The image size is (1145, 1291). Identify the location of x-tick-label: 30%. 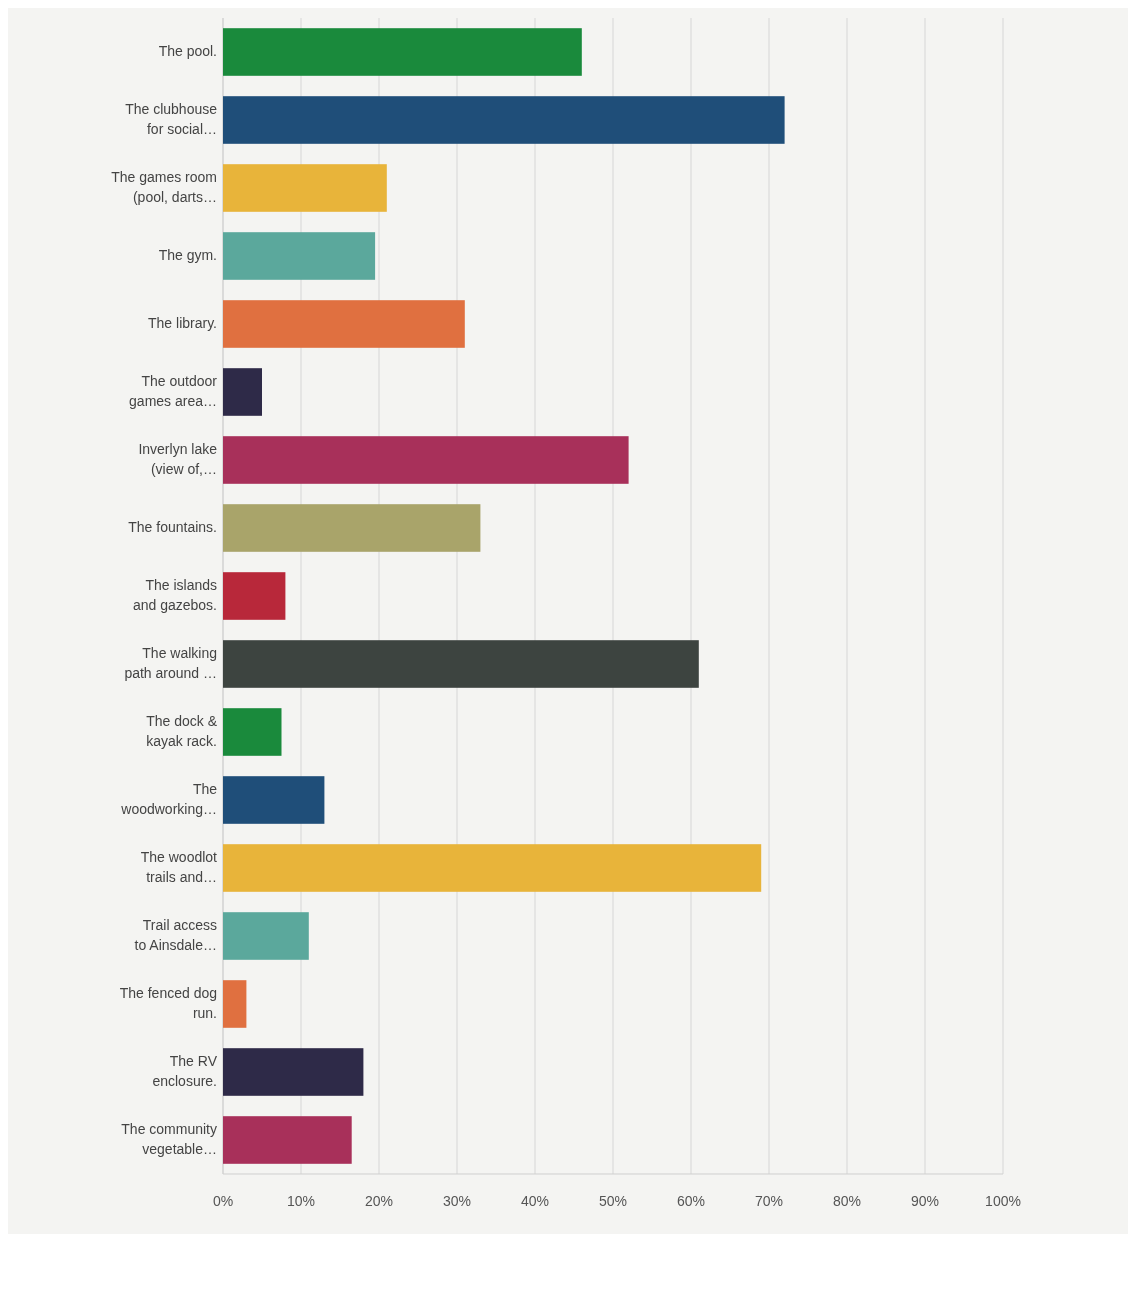
(457, 1201).